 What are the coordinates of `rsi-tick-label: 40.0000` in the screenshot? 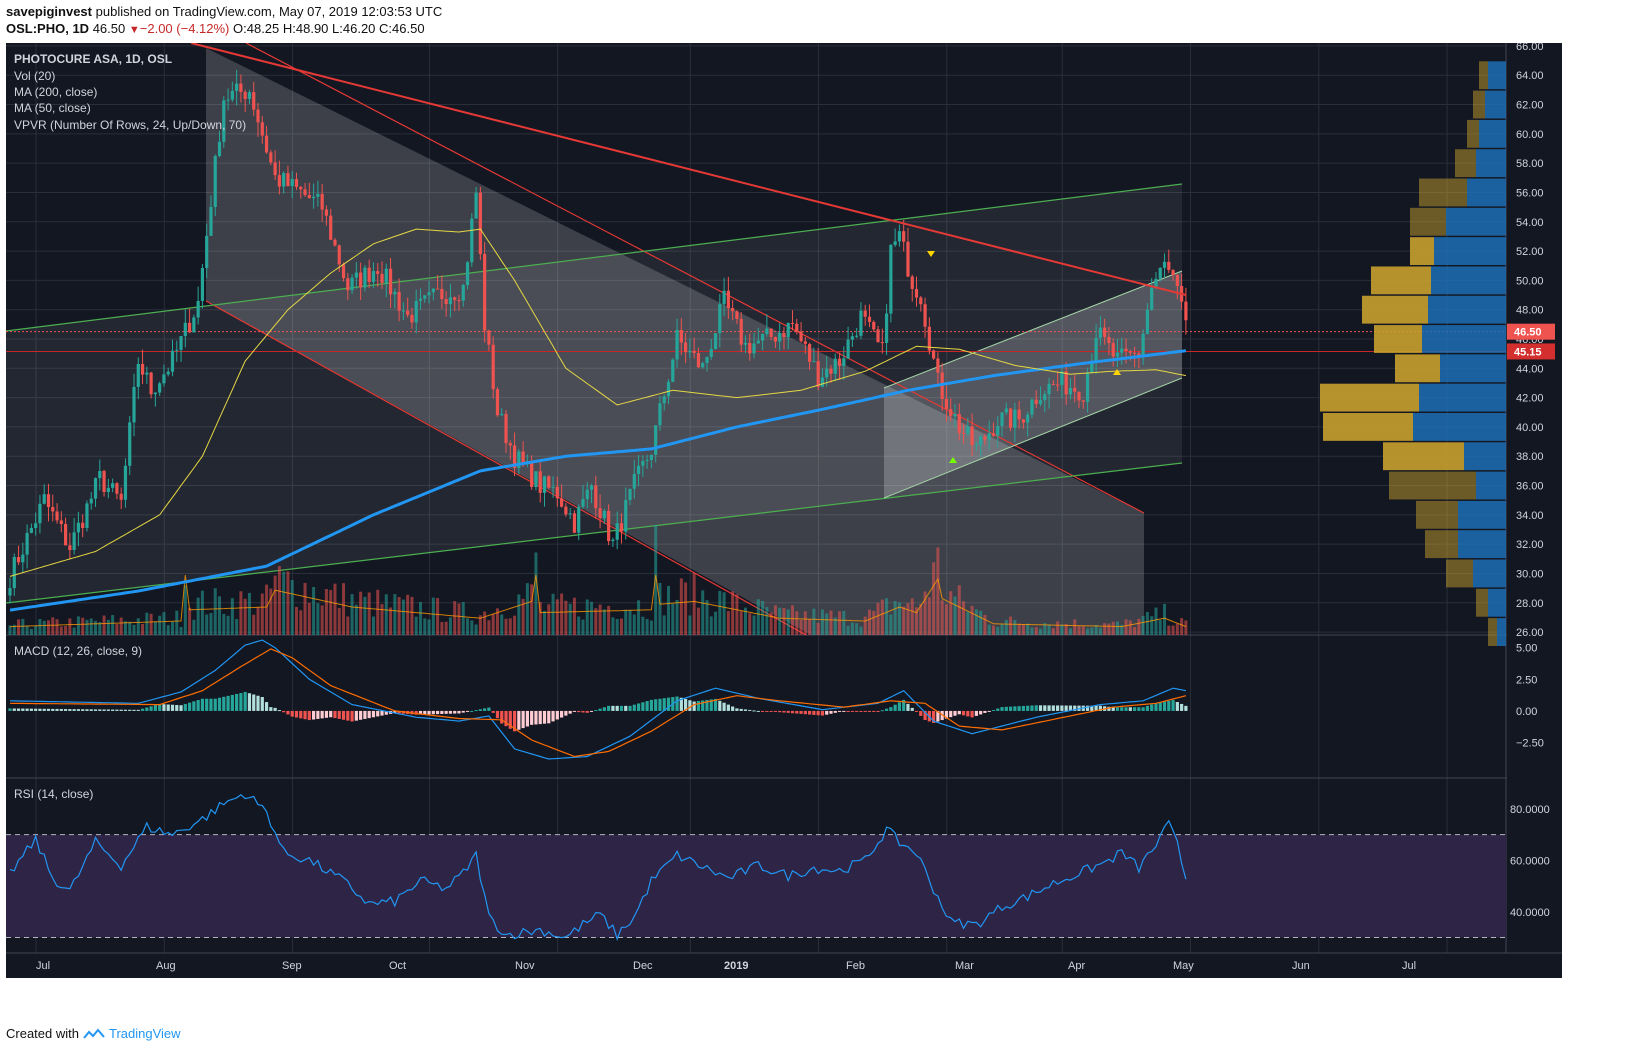 It's located at (1530, 913).